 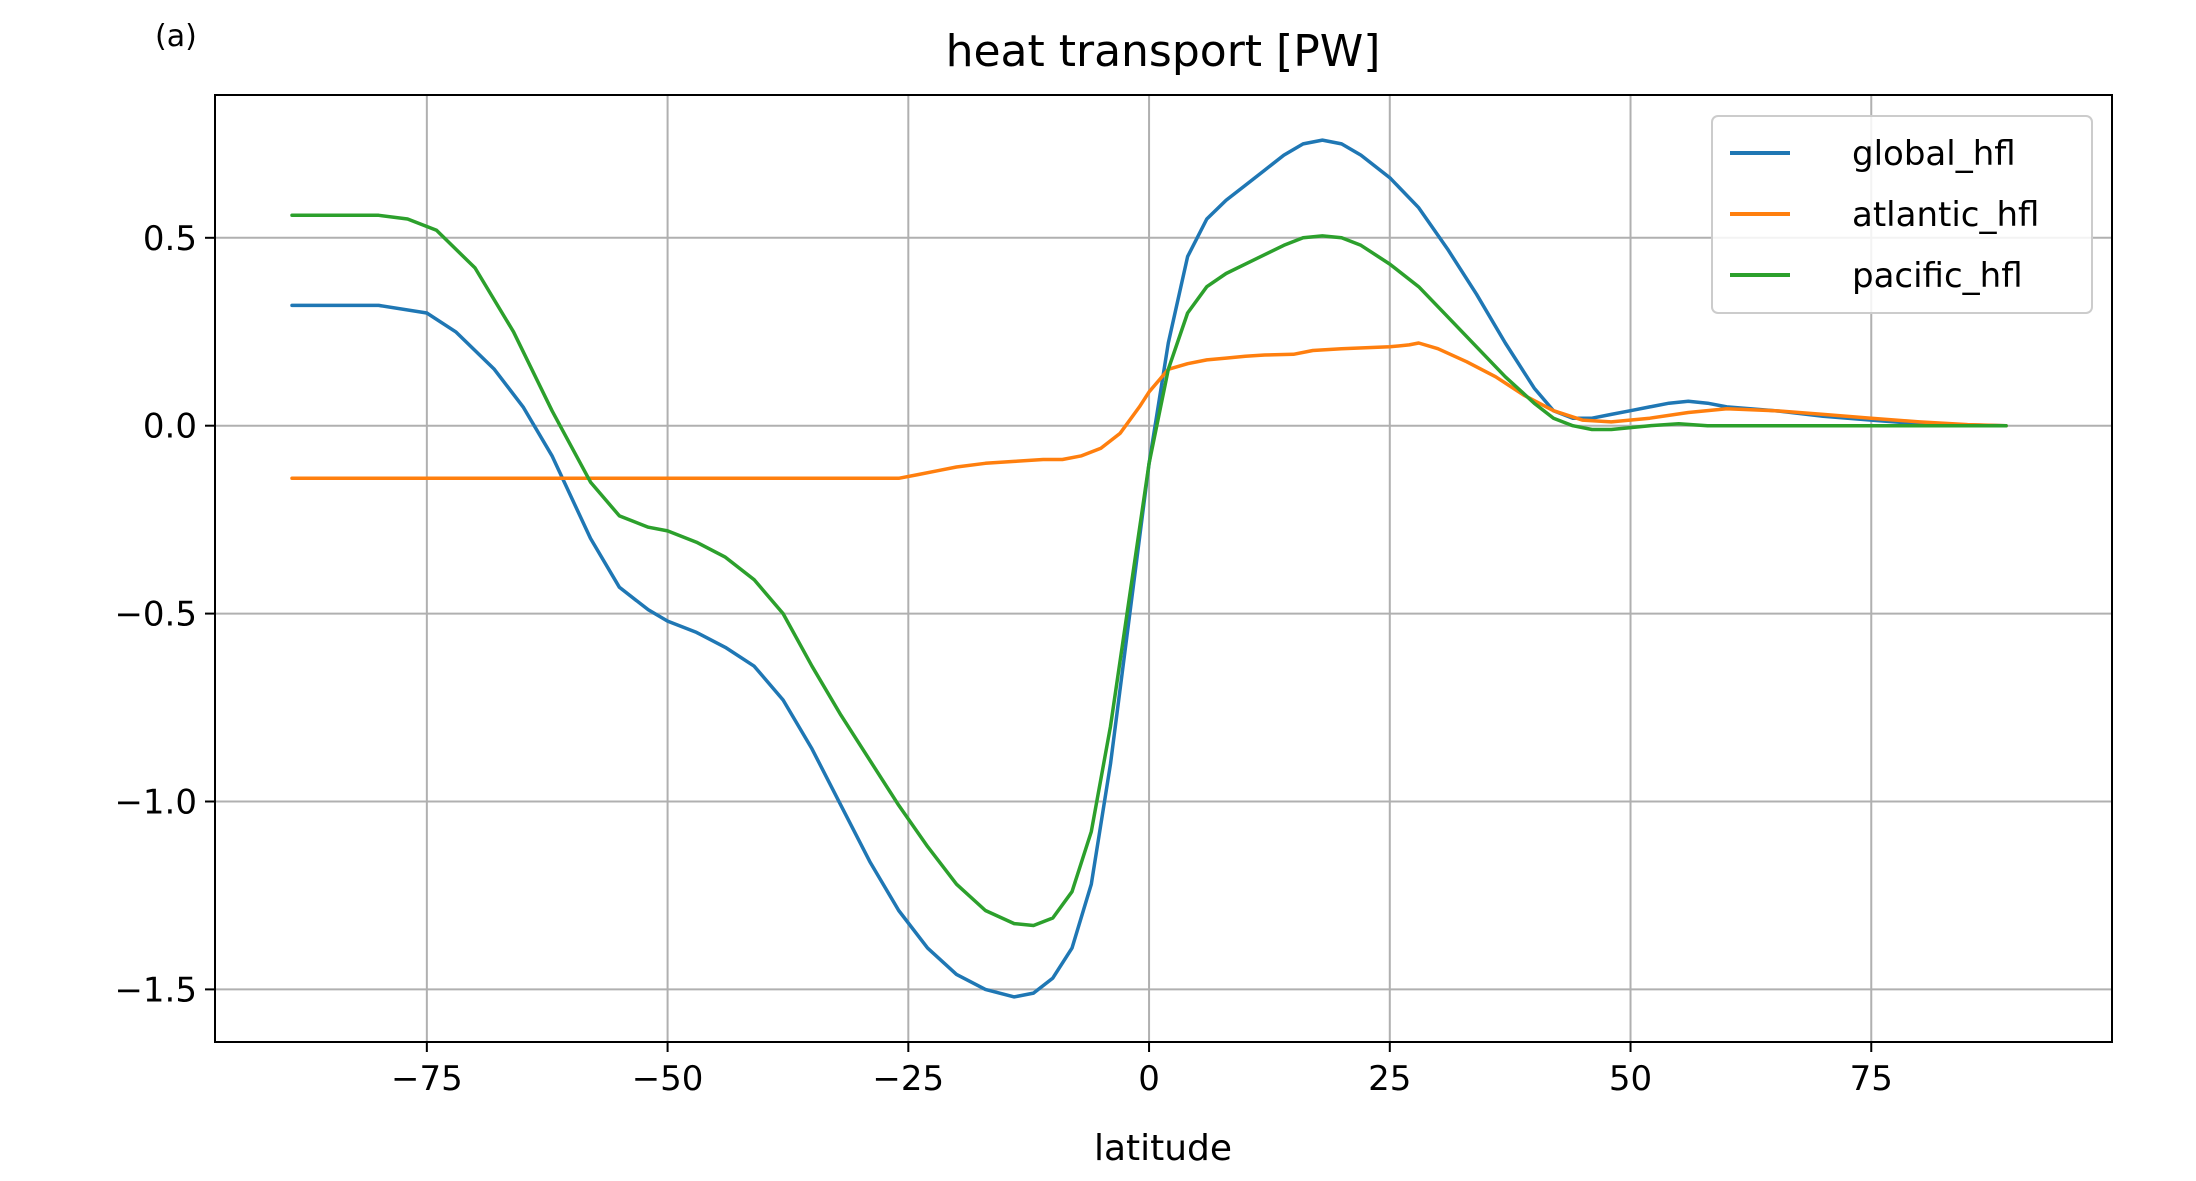 I want to click on x-tick-label: −75, so click(x=427, y=1079).